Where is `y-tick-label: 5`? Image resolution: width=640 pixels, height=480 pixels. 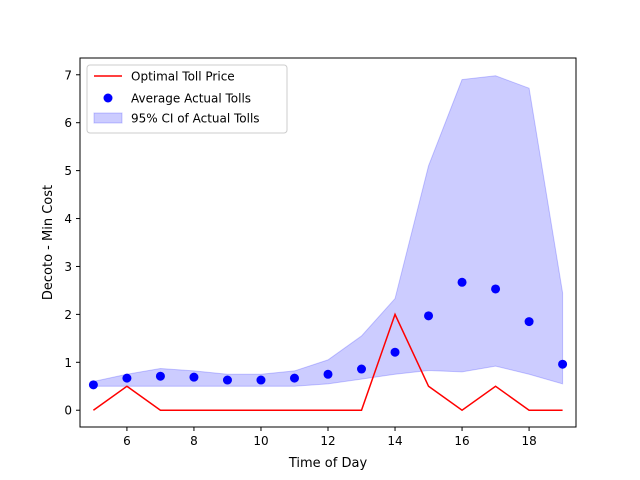
y-tick-label: 5 is located at coordinates (68, 171).